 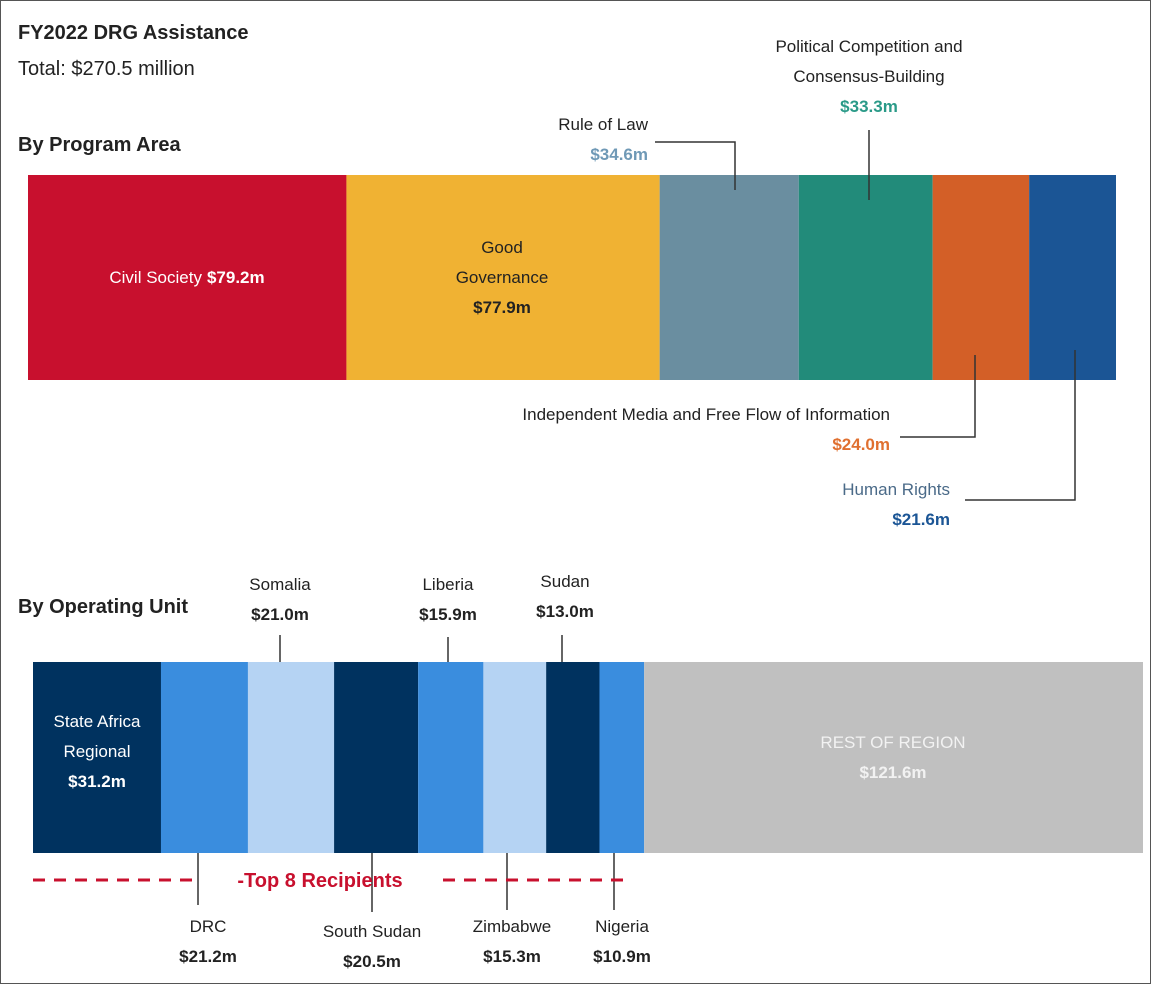 I want to click on segment-name: State Africa Regional, so click(x=97, y=736).